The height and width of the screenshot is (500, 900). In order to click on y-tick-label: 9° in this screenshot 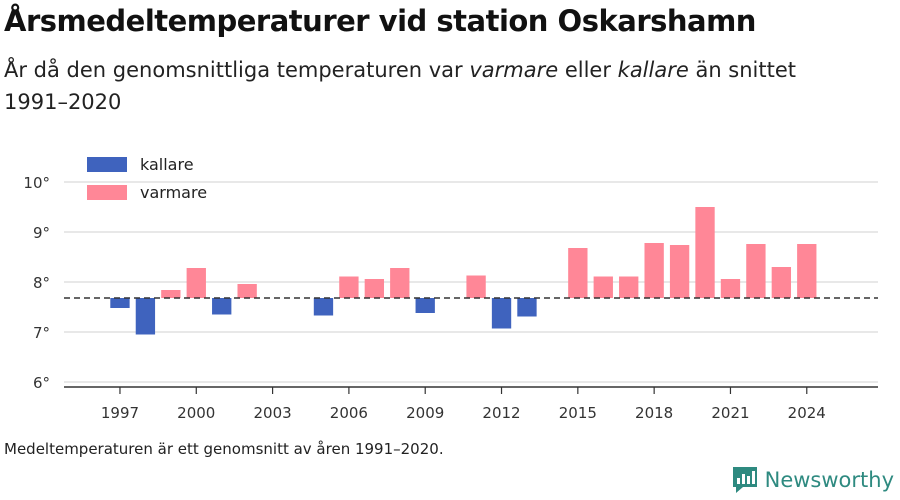, I will do `click(41, 233)`.